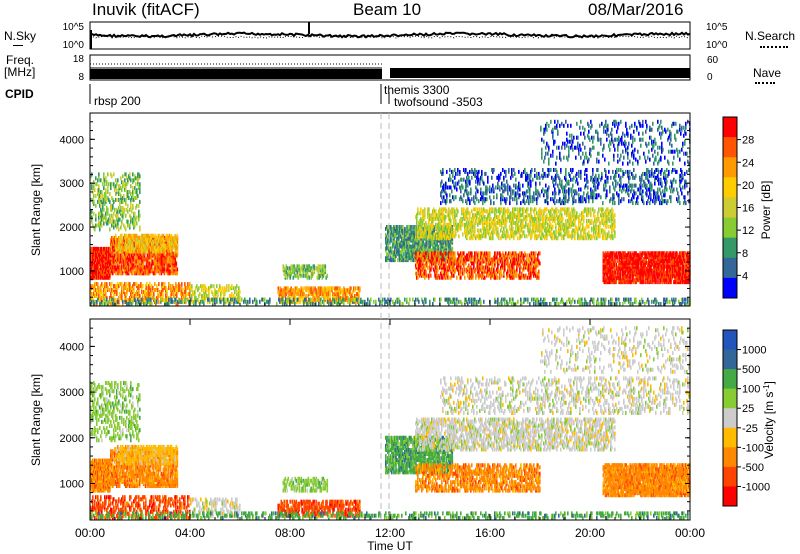 The height and width of the screenshot is (554, 800). What do you see at coordinates (765, 83) in the screenshot?
I see `nave-legend-line` at bounding box center [765, 83].